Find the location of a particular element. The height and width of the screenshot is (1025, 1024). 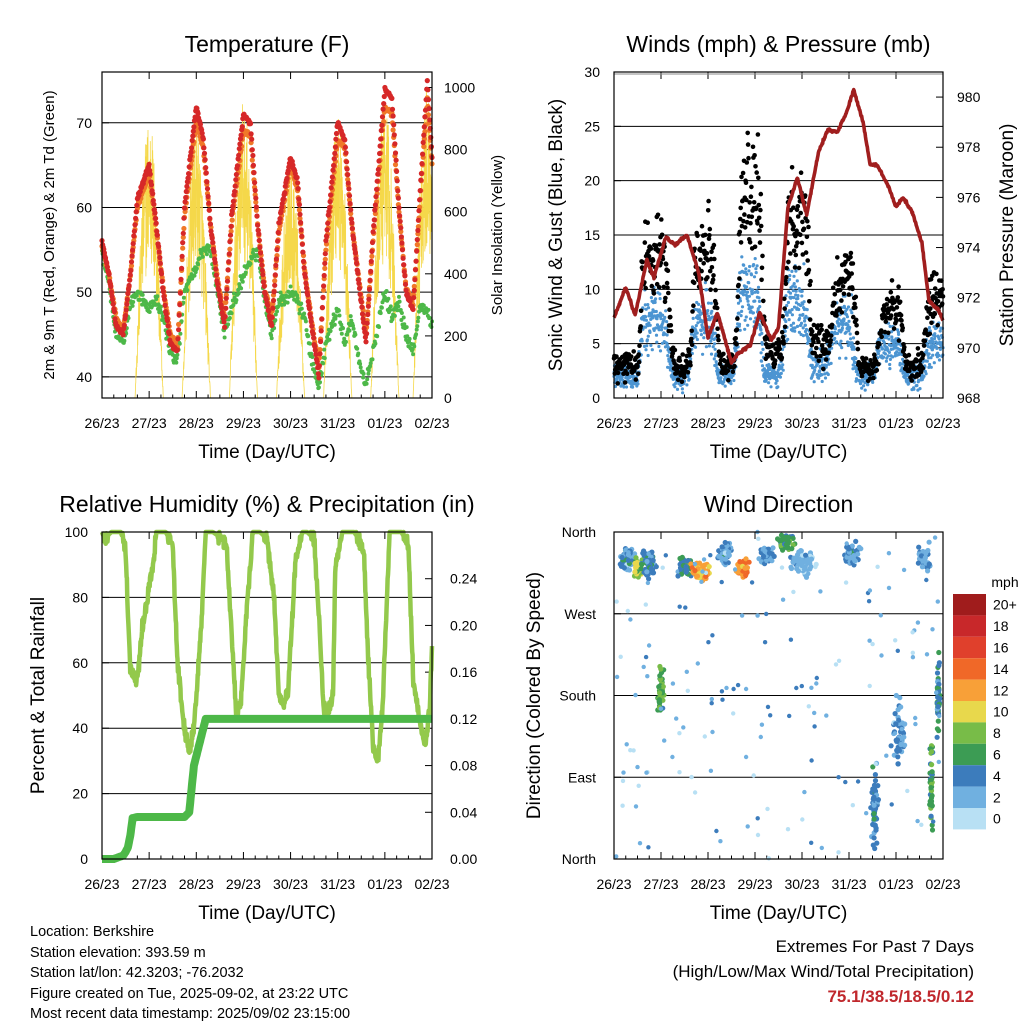

y-right-tick-label: 200 is located at coordinates (456, 336).